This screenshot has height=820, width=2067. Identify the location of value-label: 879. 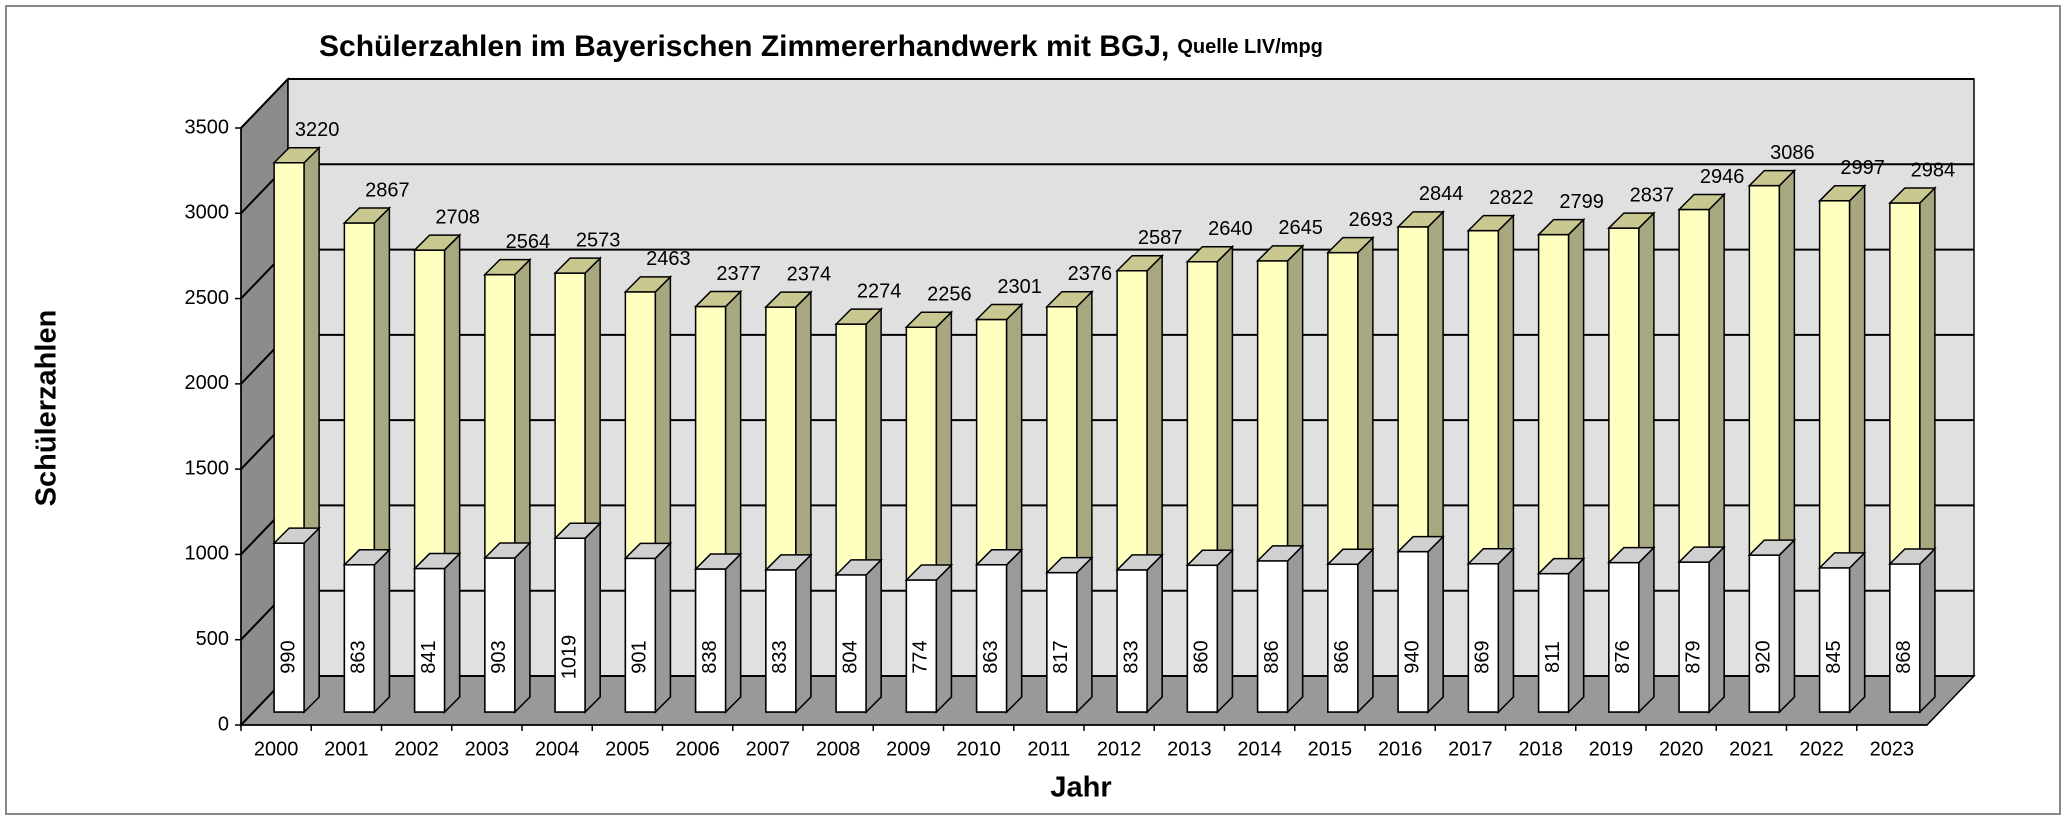
(1693, 656).